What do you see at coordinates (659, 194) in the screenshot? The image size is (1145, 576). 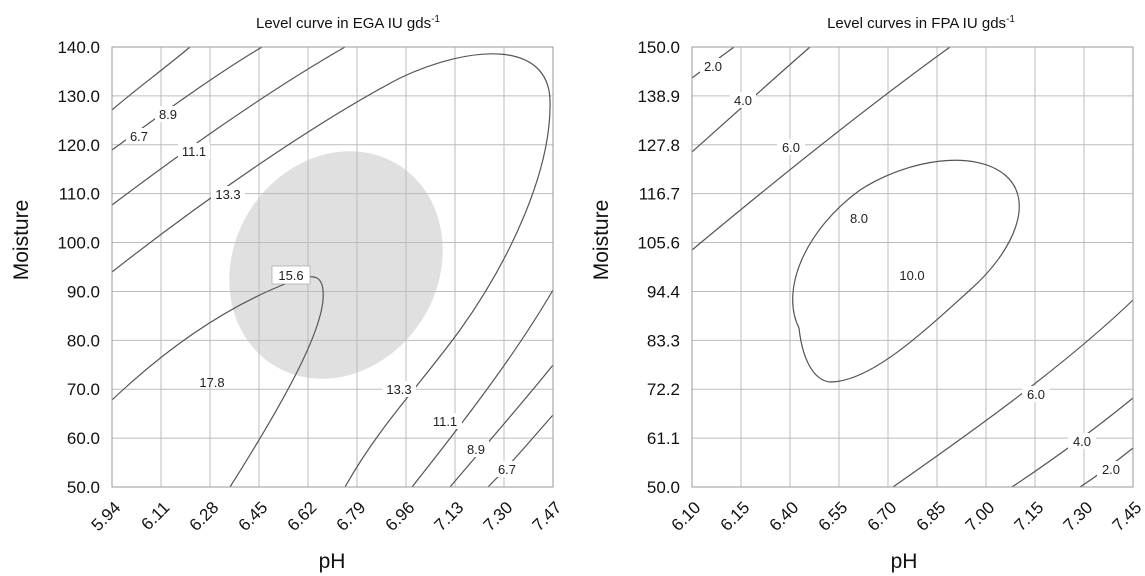 I see `fpa-y-tick-label: 116.7` at bounding box center [659, 194].